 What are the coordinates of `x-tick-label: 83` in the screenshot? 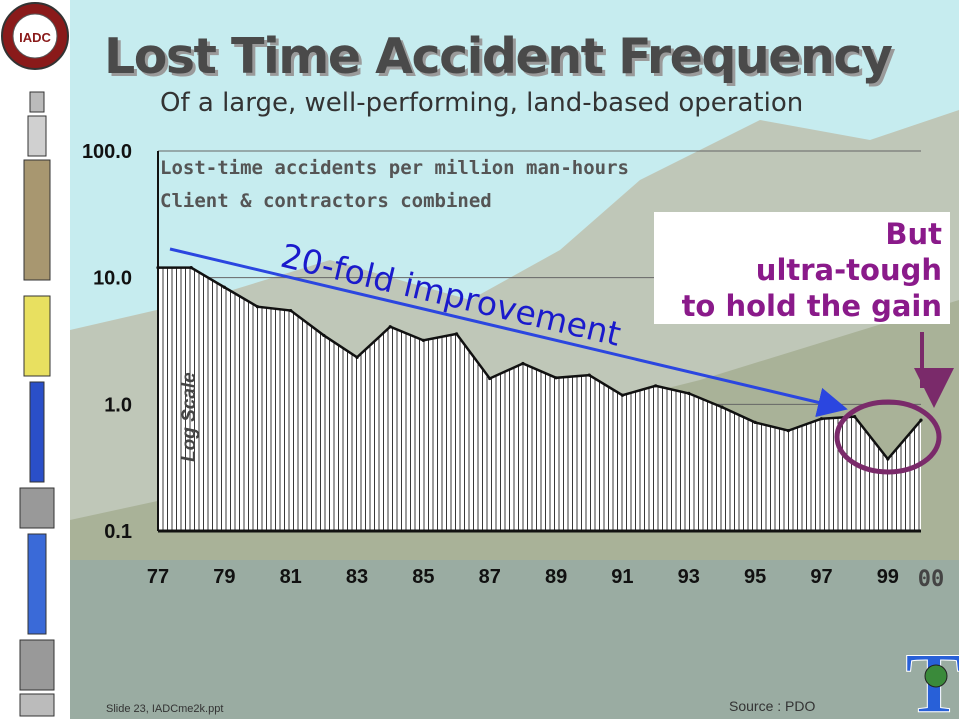 It's located at (357, 577).